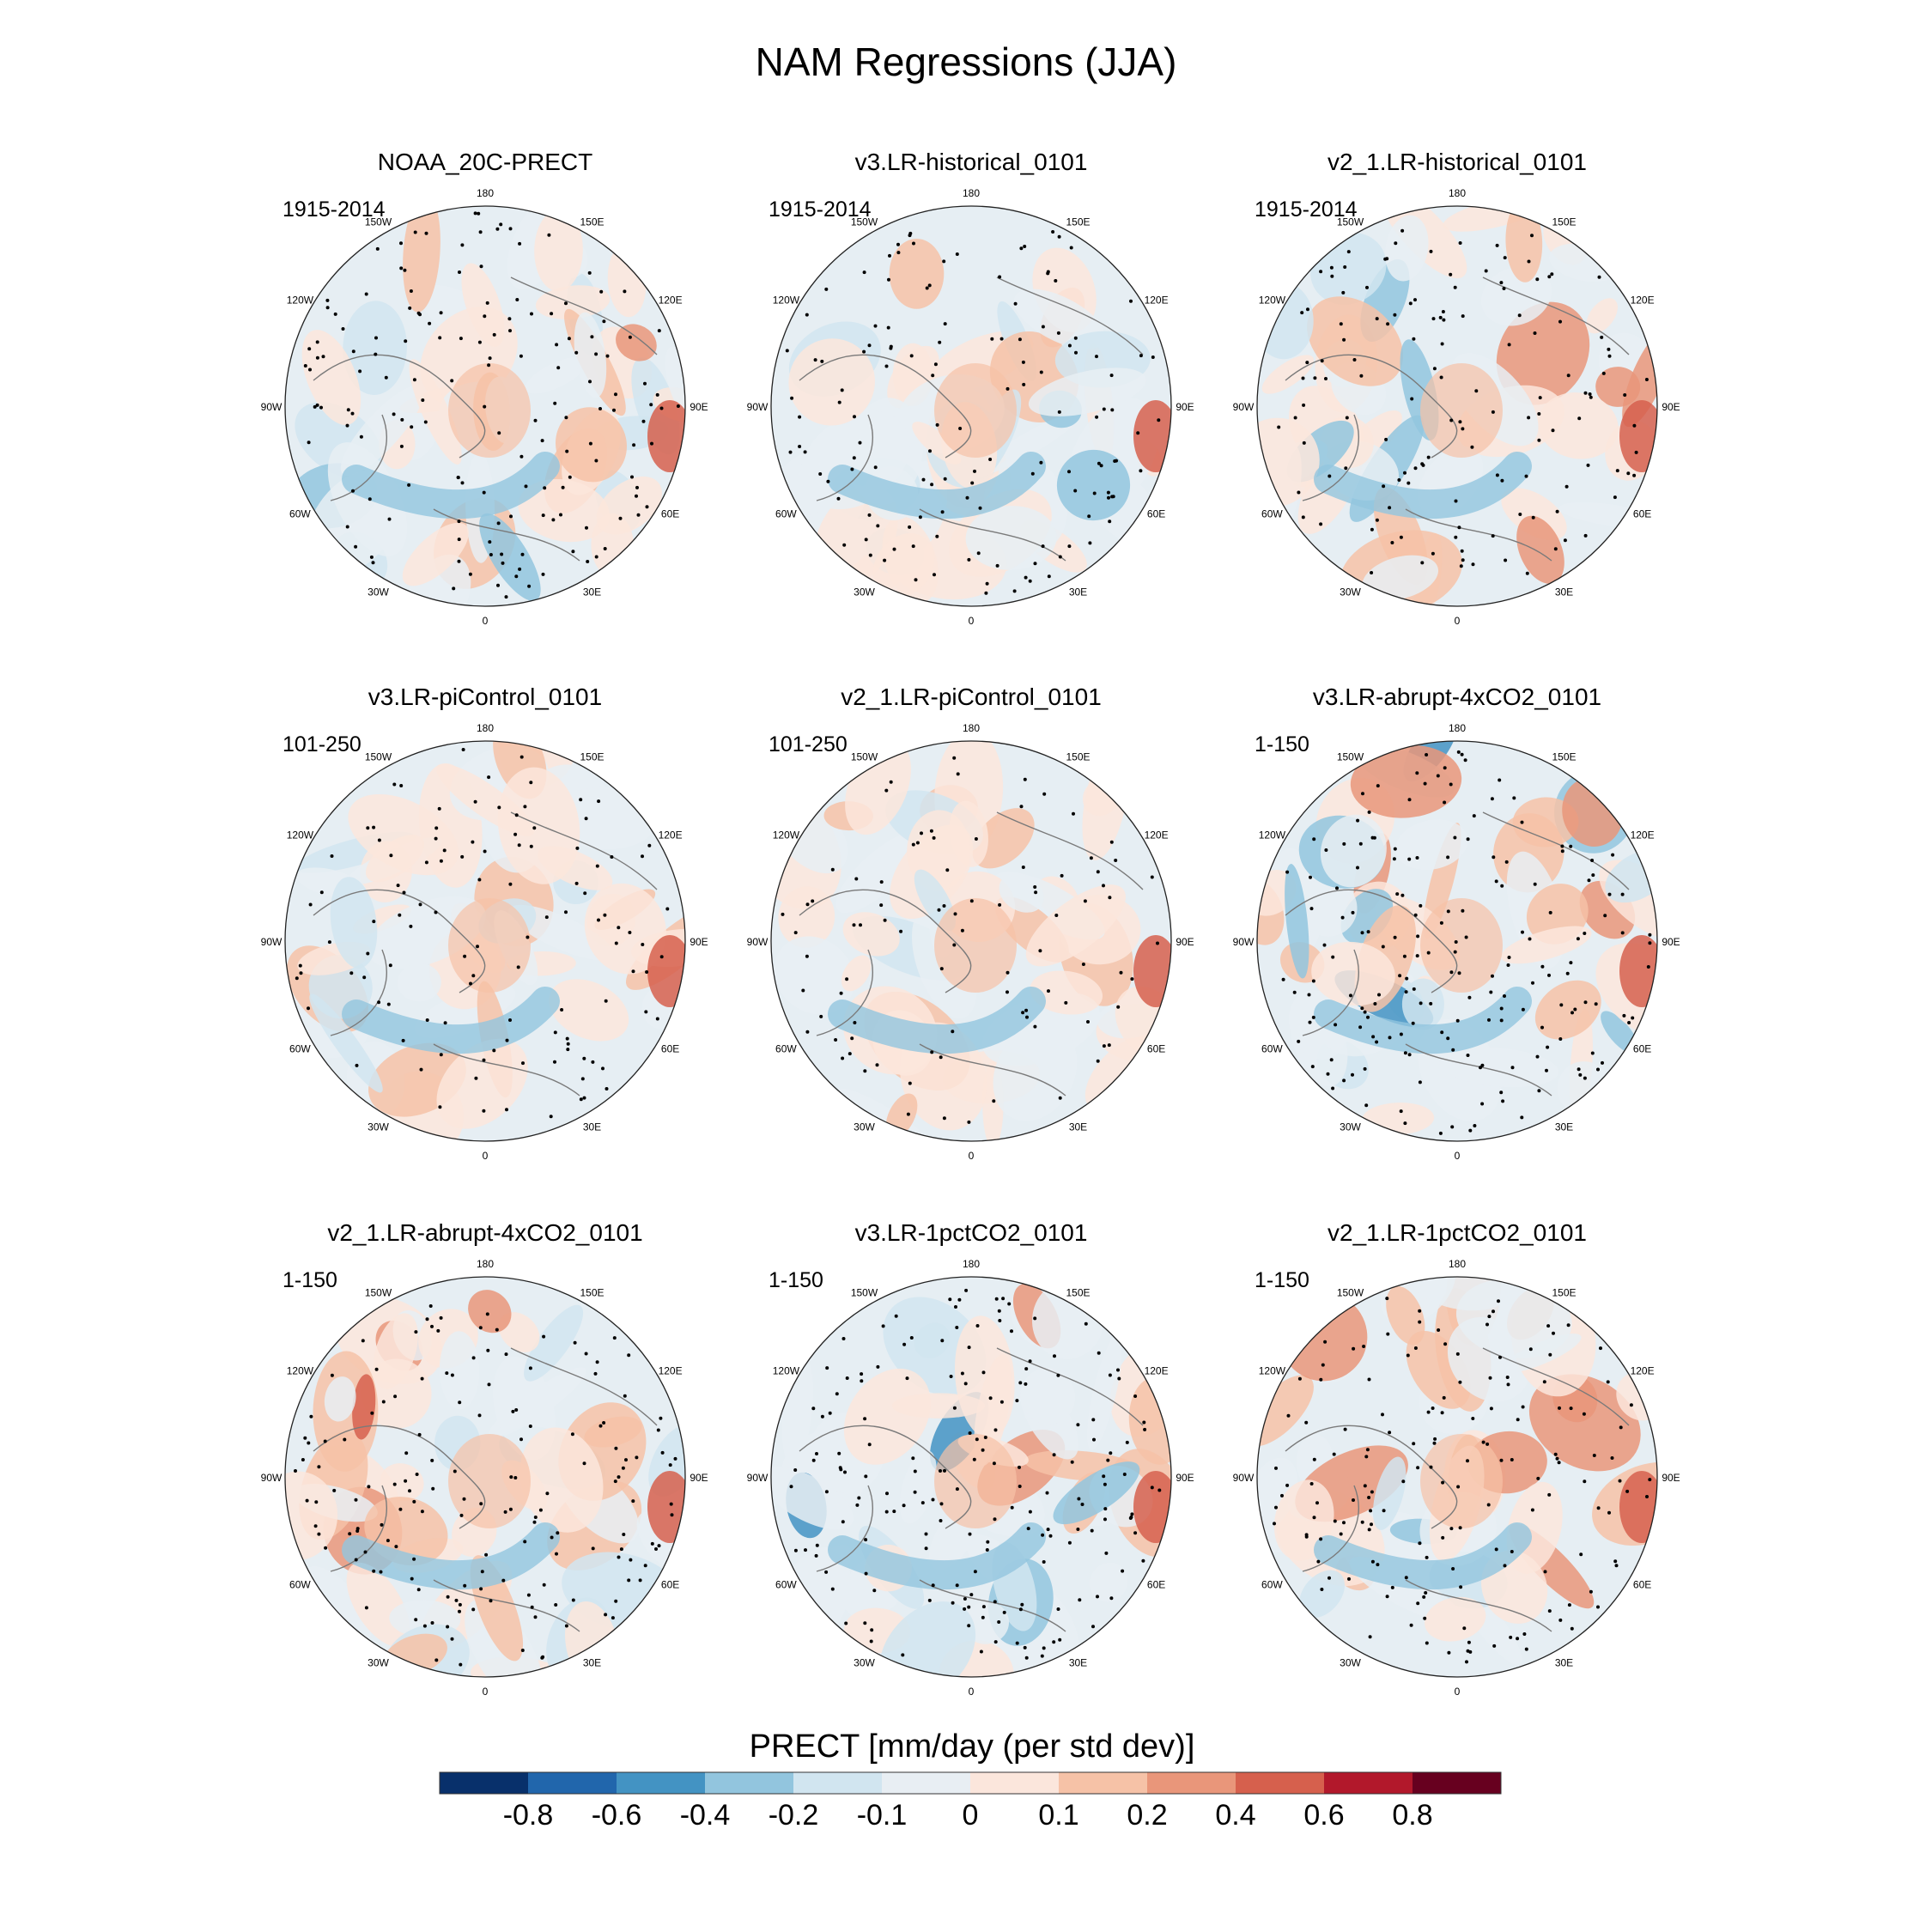 The image size is (1932, 1932). I want to click on map-field, so click(485, 406).